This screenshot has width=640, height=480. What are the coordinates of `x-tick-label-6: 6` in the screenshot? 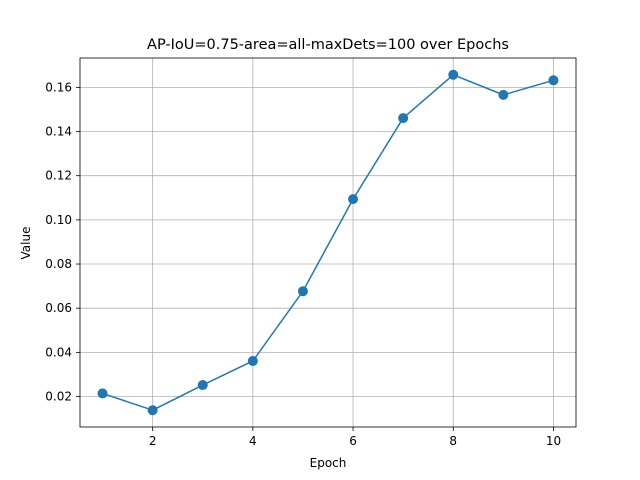 It's located at (353, 441).